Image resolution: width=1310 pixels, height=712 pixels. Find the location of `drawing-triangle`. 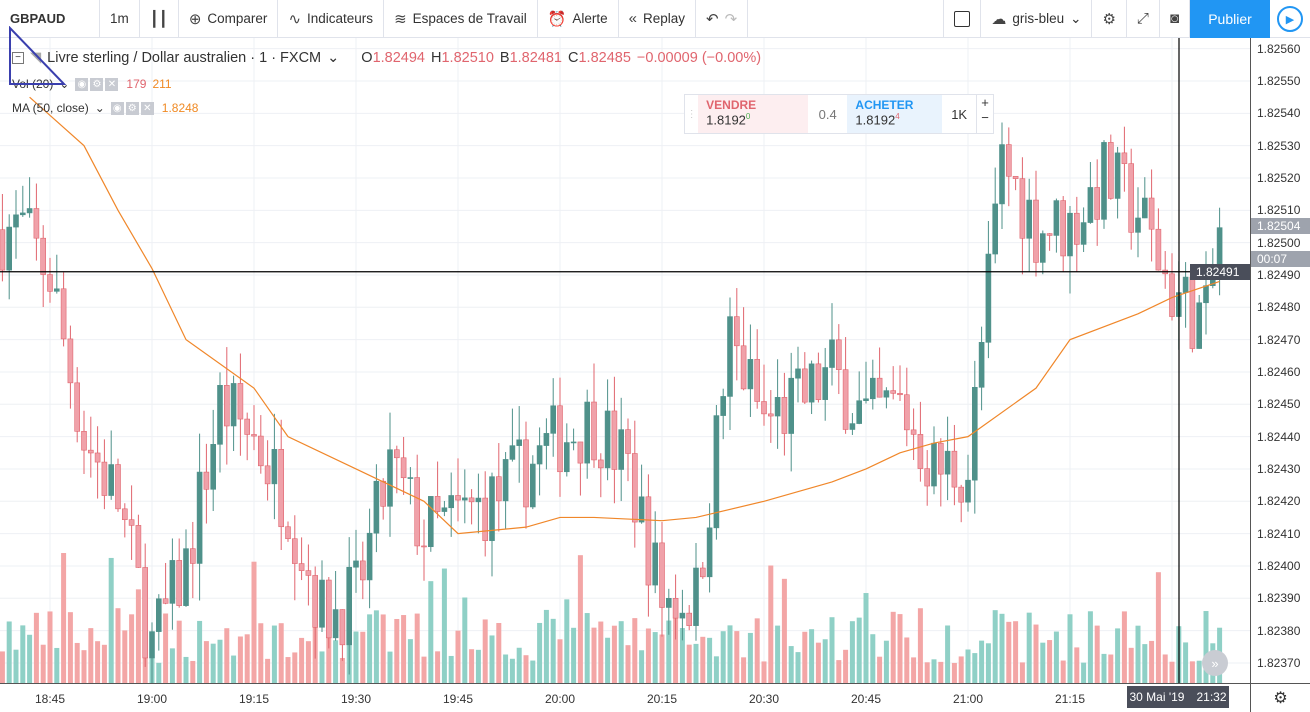

drawing-triangle is located at coordinates (38, 57).